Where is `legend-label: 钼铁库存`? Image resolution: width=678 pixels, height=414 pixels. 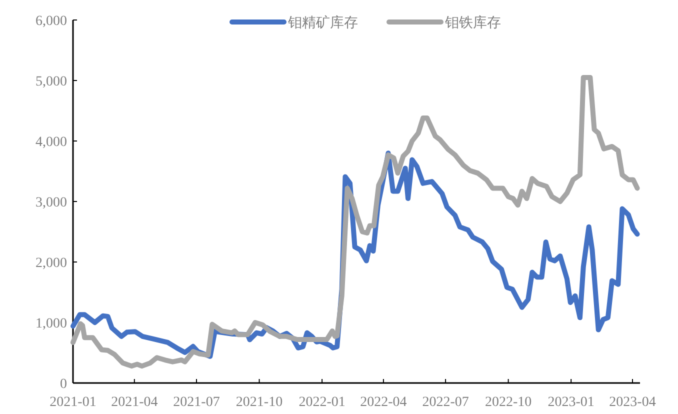 legend-label: 钼铁库存 is located at coordinates (472, 23).